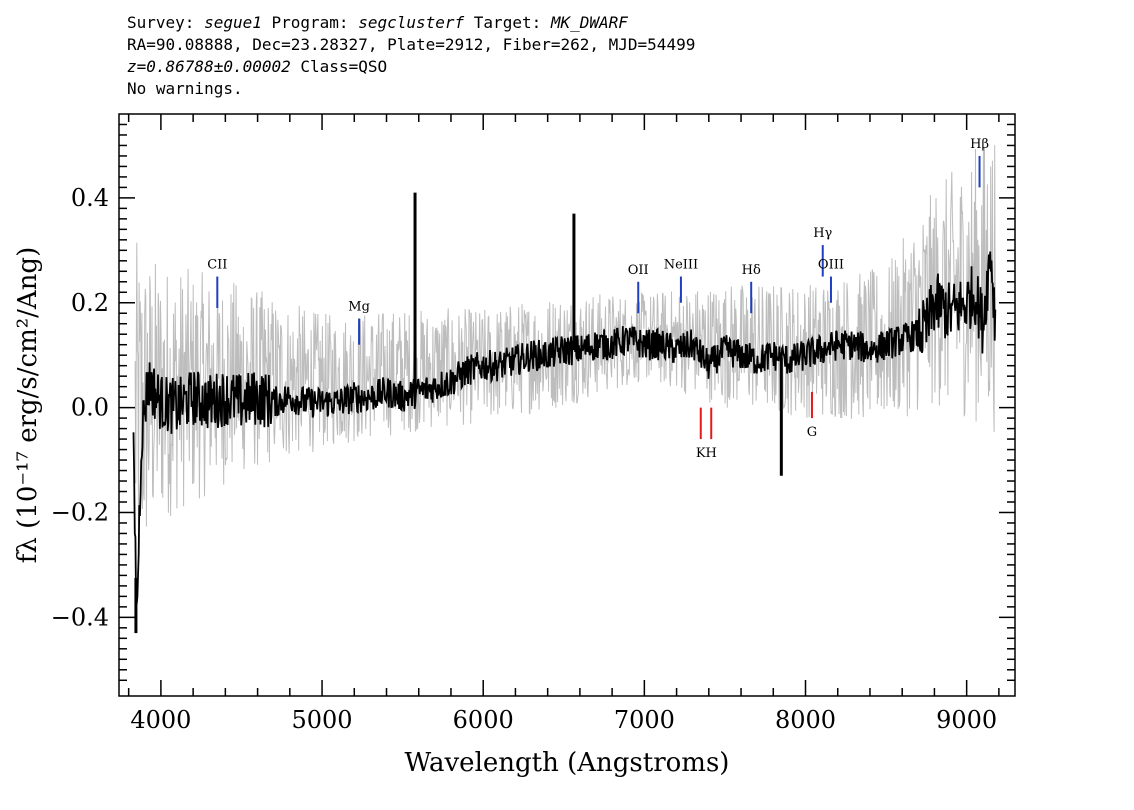  What do you see at coordinates (638, 270) in the screenshot?
I see `line-marker-label: OII` at bounding box center [638, 270].